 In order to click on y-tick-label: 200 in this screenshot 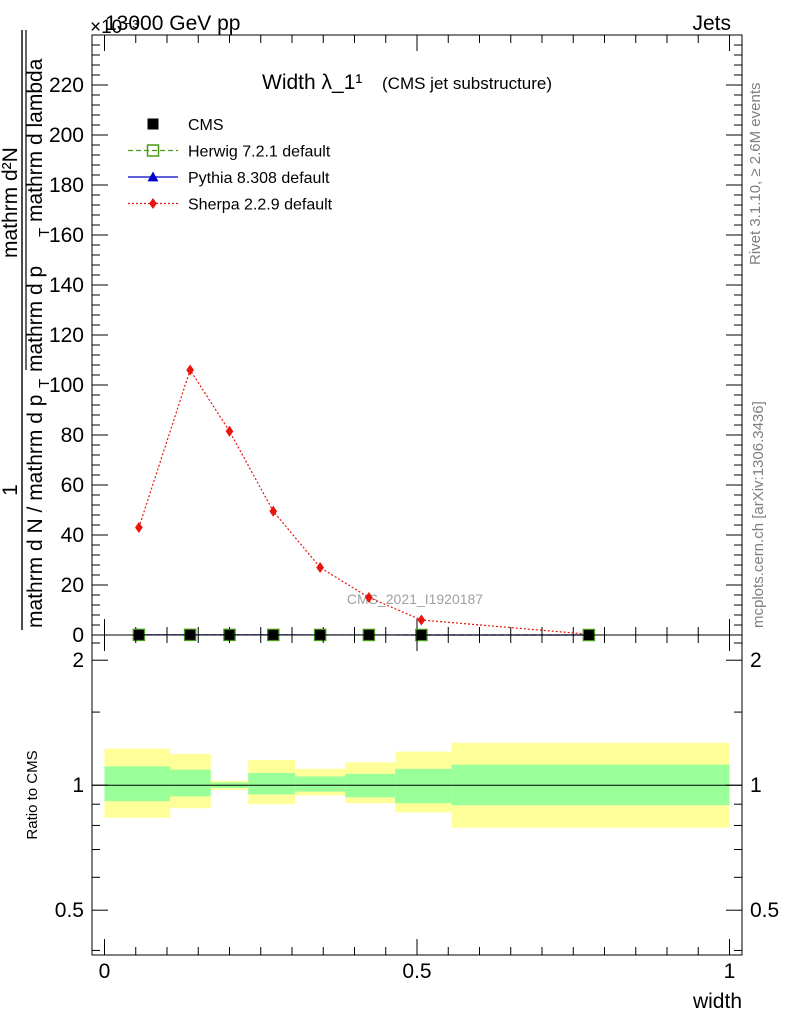, I will do `click(66, 135)`.